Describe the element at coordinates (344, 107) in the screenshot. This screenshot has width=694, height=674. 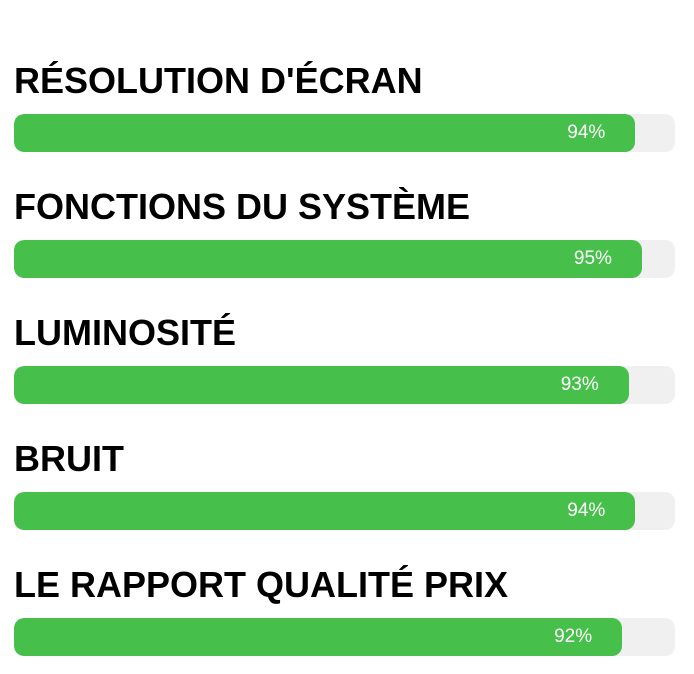
I see `rating-item: RÉSOLUTION D'ÉCRAN 94%` at that location.